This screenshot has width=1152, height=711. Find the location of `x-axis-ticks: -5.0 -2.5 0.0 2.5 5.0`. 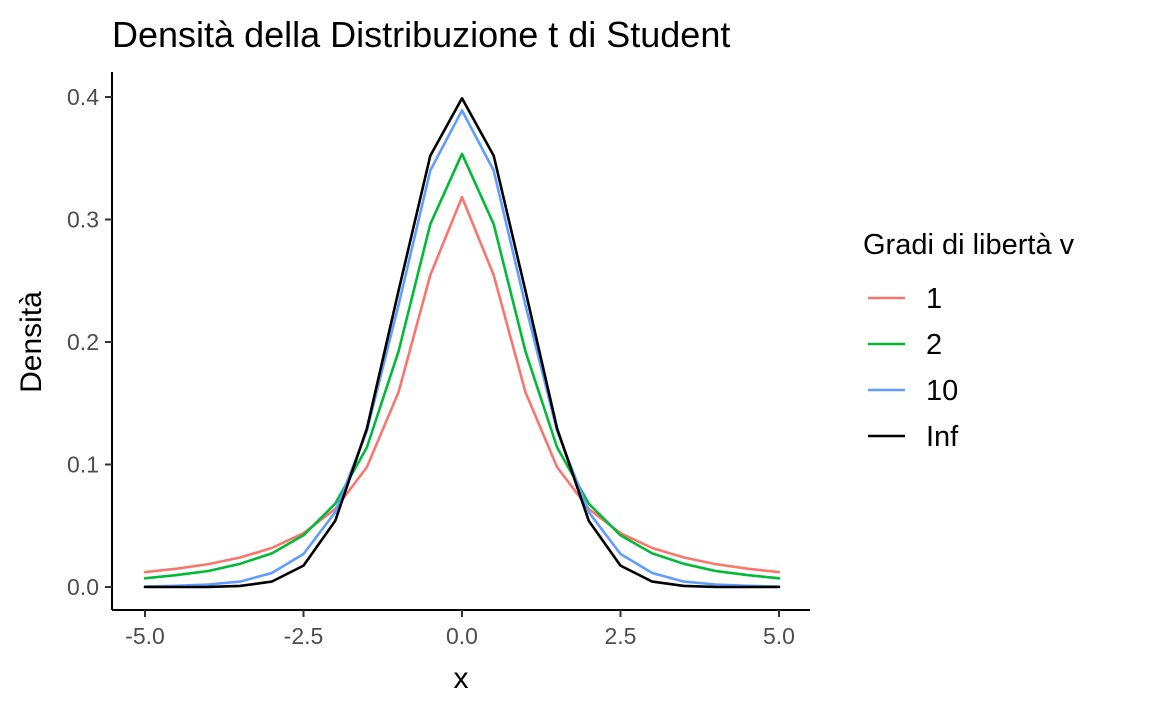

x-axis-ticks: -5.0 -2.5 0.0 2.5 5.0 is located at coordinates (460, 629).